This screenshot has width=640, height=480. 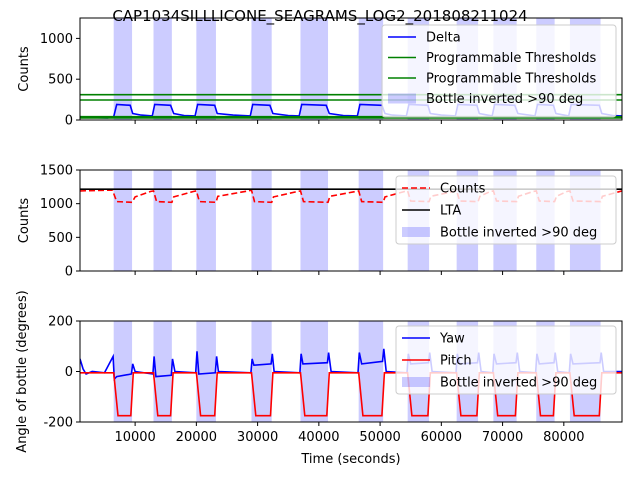 I want to click on legend-label: Delta, so click(x=443, y=38).